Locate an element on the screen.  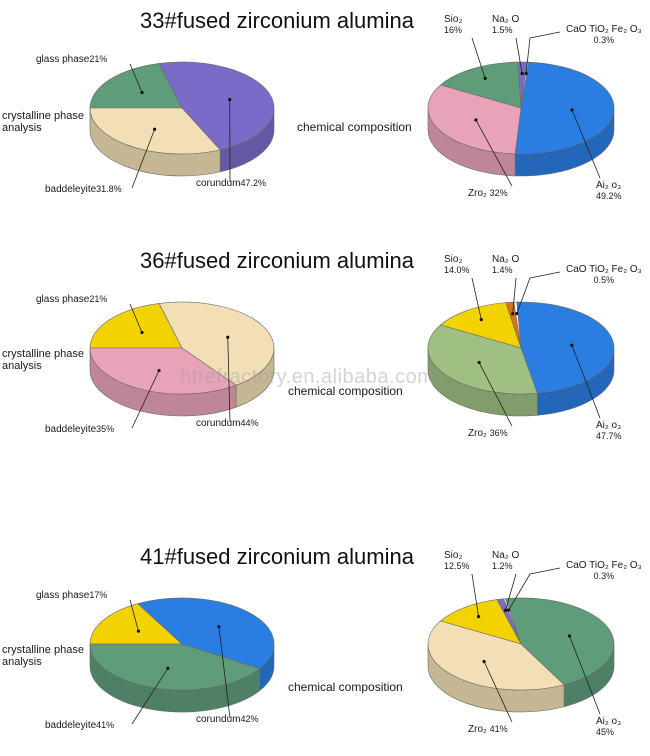
phase-label-1: corundum42% is located at coordinates (227, 719).